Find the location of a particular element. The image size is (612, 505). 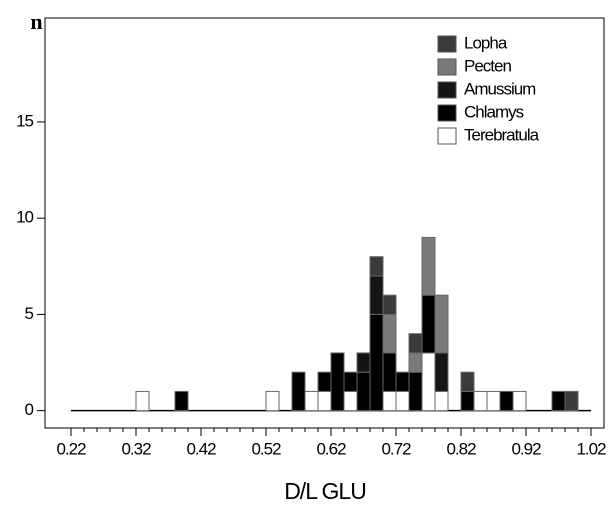

legend-label: Pecten is located at coordinates (487, 65).